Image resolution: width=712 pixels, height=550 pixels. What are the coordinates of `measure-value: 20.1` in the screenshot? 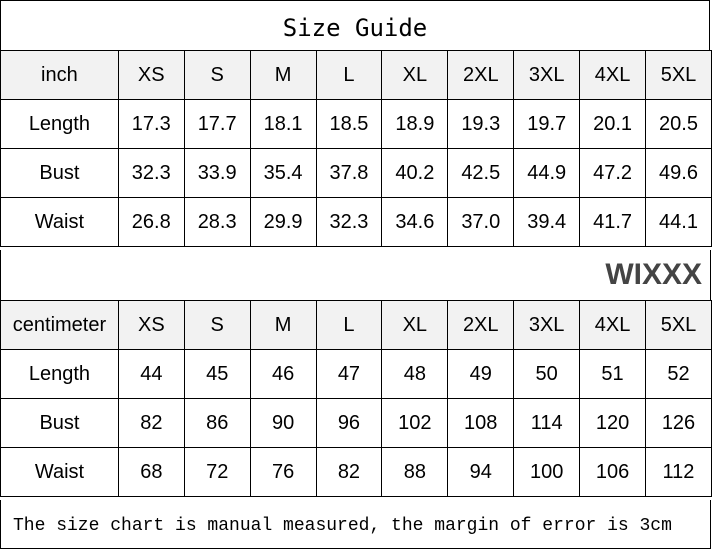 It's located at (613, 124).